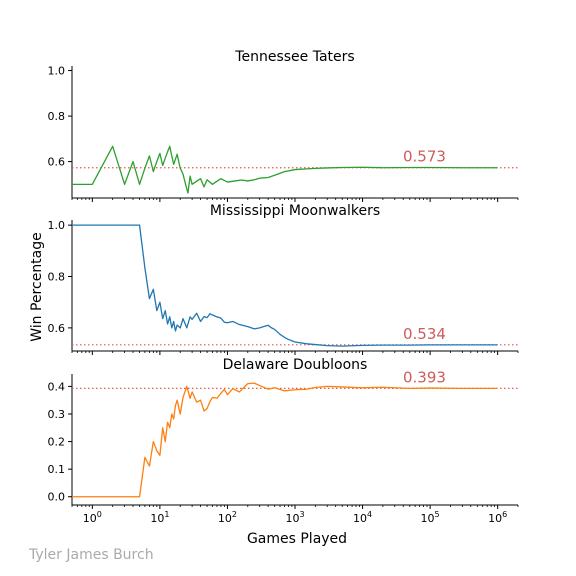  Describe the element at coordinates (497, 517) in the screenshot. I see `x-tick-label: 10⁶` at that location.